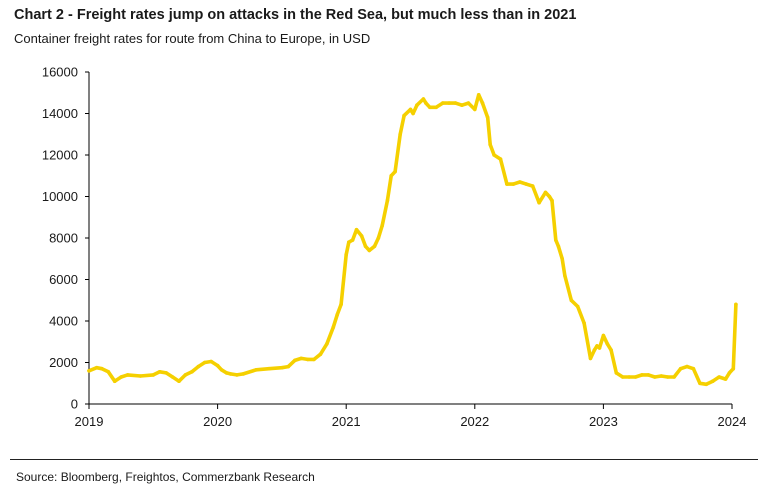  What do you see at coordinates (60, 113) in the screenshot?
I see `y-tick-label: 14000` at bounding box center [60, 113].